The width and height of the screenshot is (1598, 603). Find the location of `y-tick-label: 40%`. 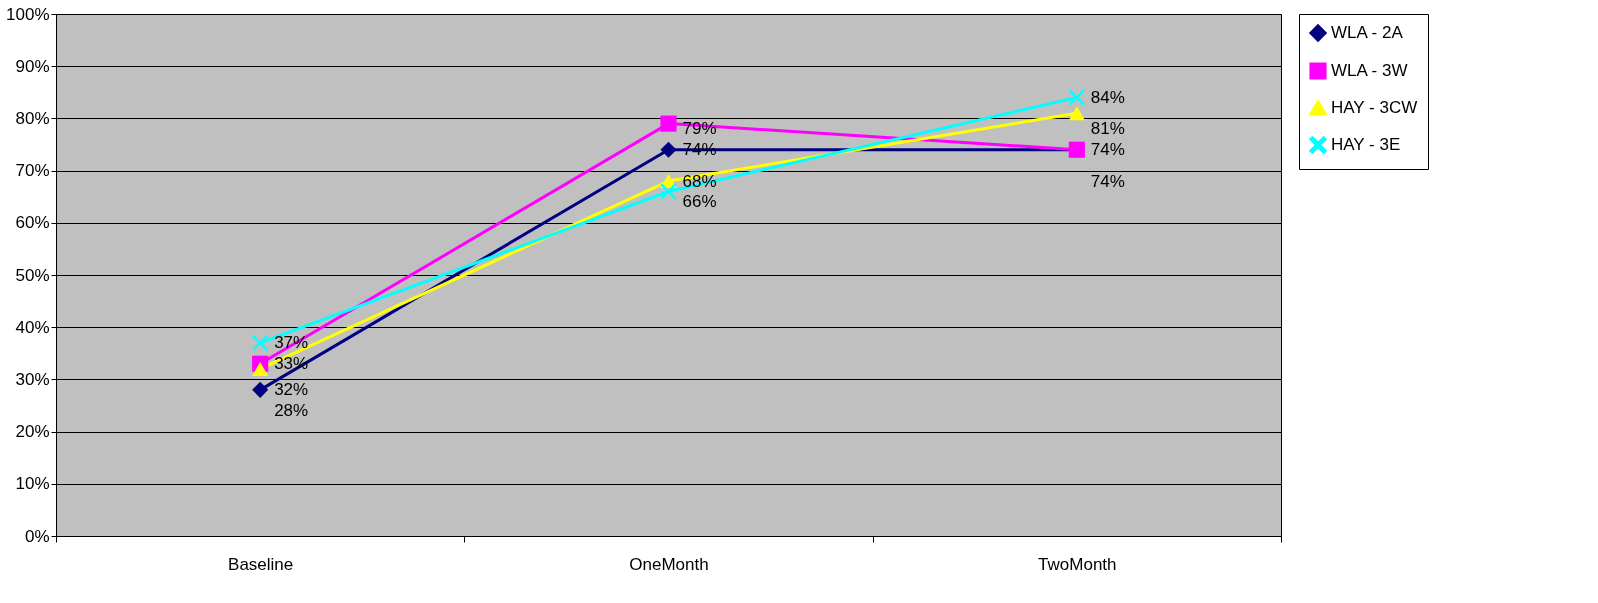

y-tick-label: 40% is located at coordinates (32, 327).